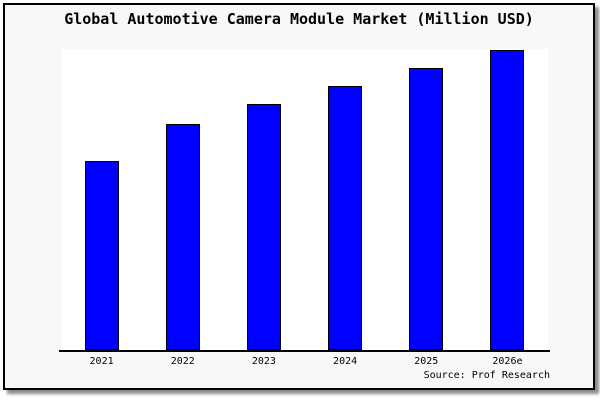 The width and height of the screenshot is (600, 400). Describe the element at coordinates (345, 217) in the screenshot. I see `bar-2024` at that location.